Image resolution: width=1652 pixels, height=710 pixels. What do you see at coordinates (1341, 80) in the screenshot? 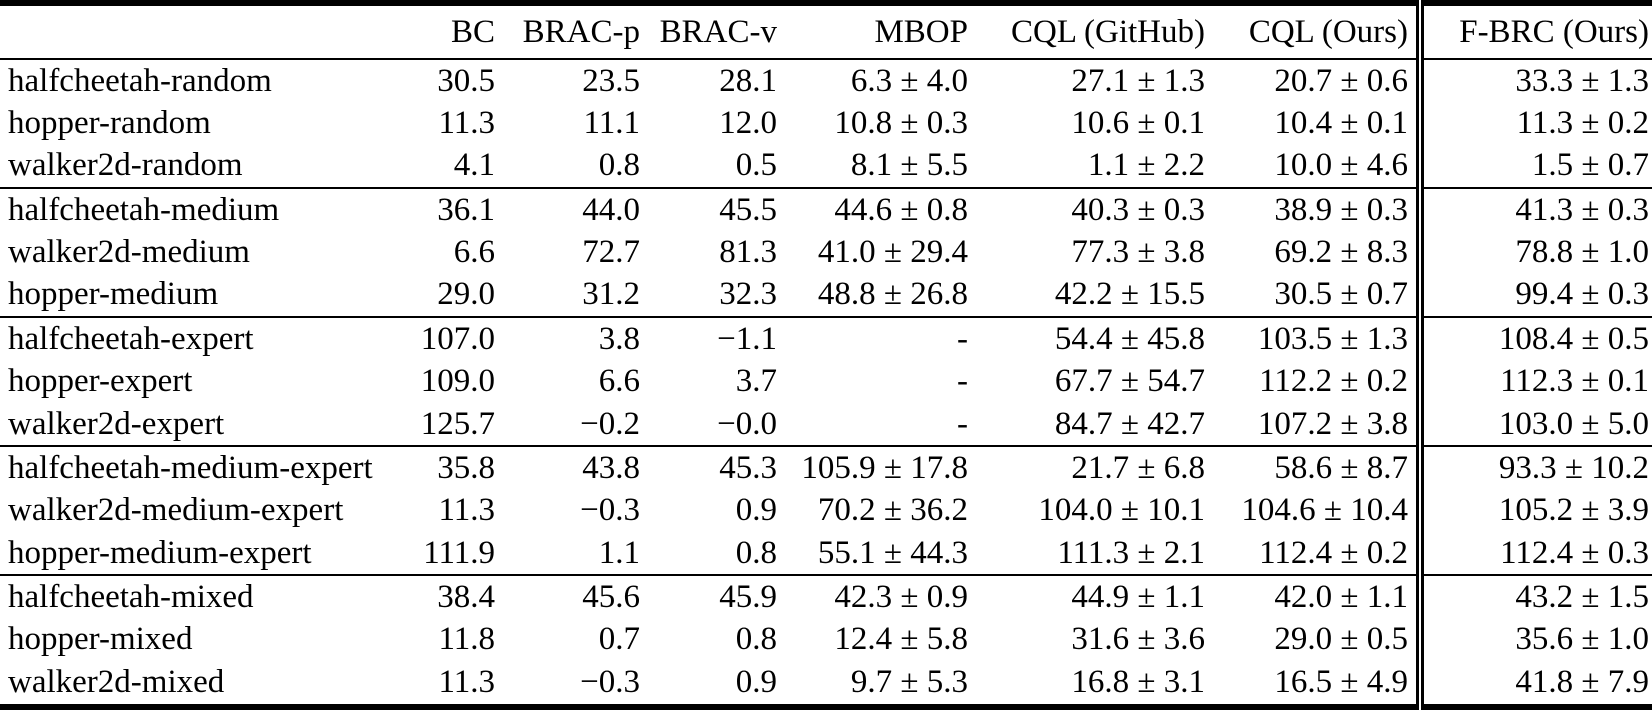
I see `cell-halfcheetah-random-cql-ours: 20.7 ± 0.6` at bounding box center [1341, 80].